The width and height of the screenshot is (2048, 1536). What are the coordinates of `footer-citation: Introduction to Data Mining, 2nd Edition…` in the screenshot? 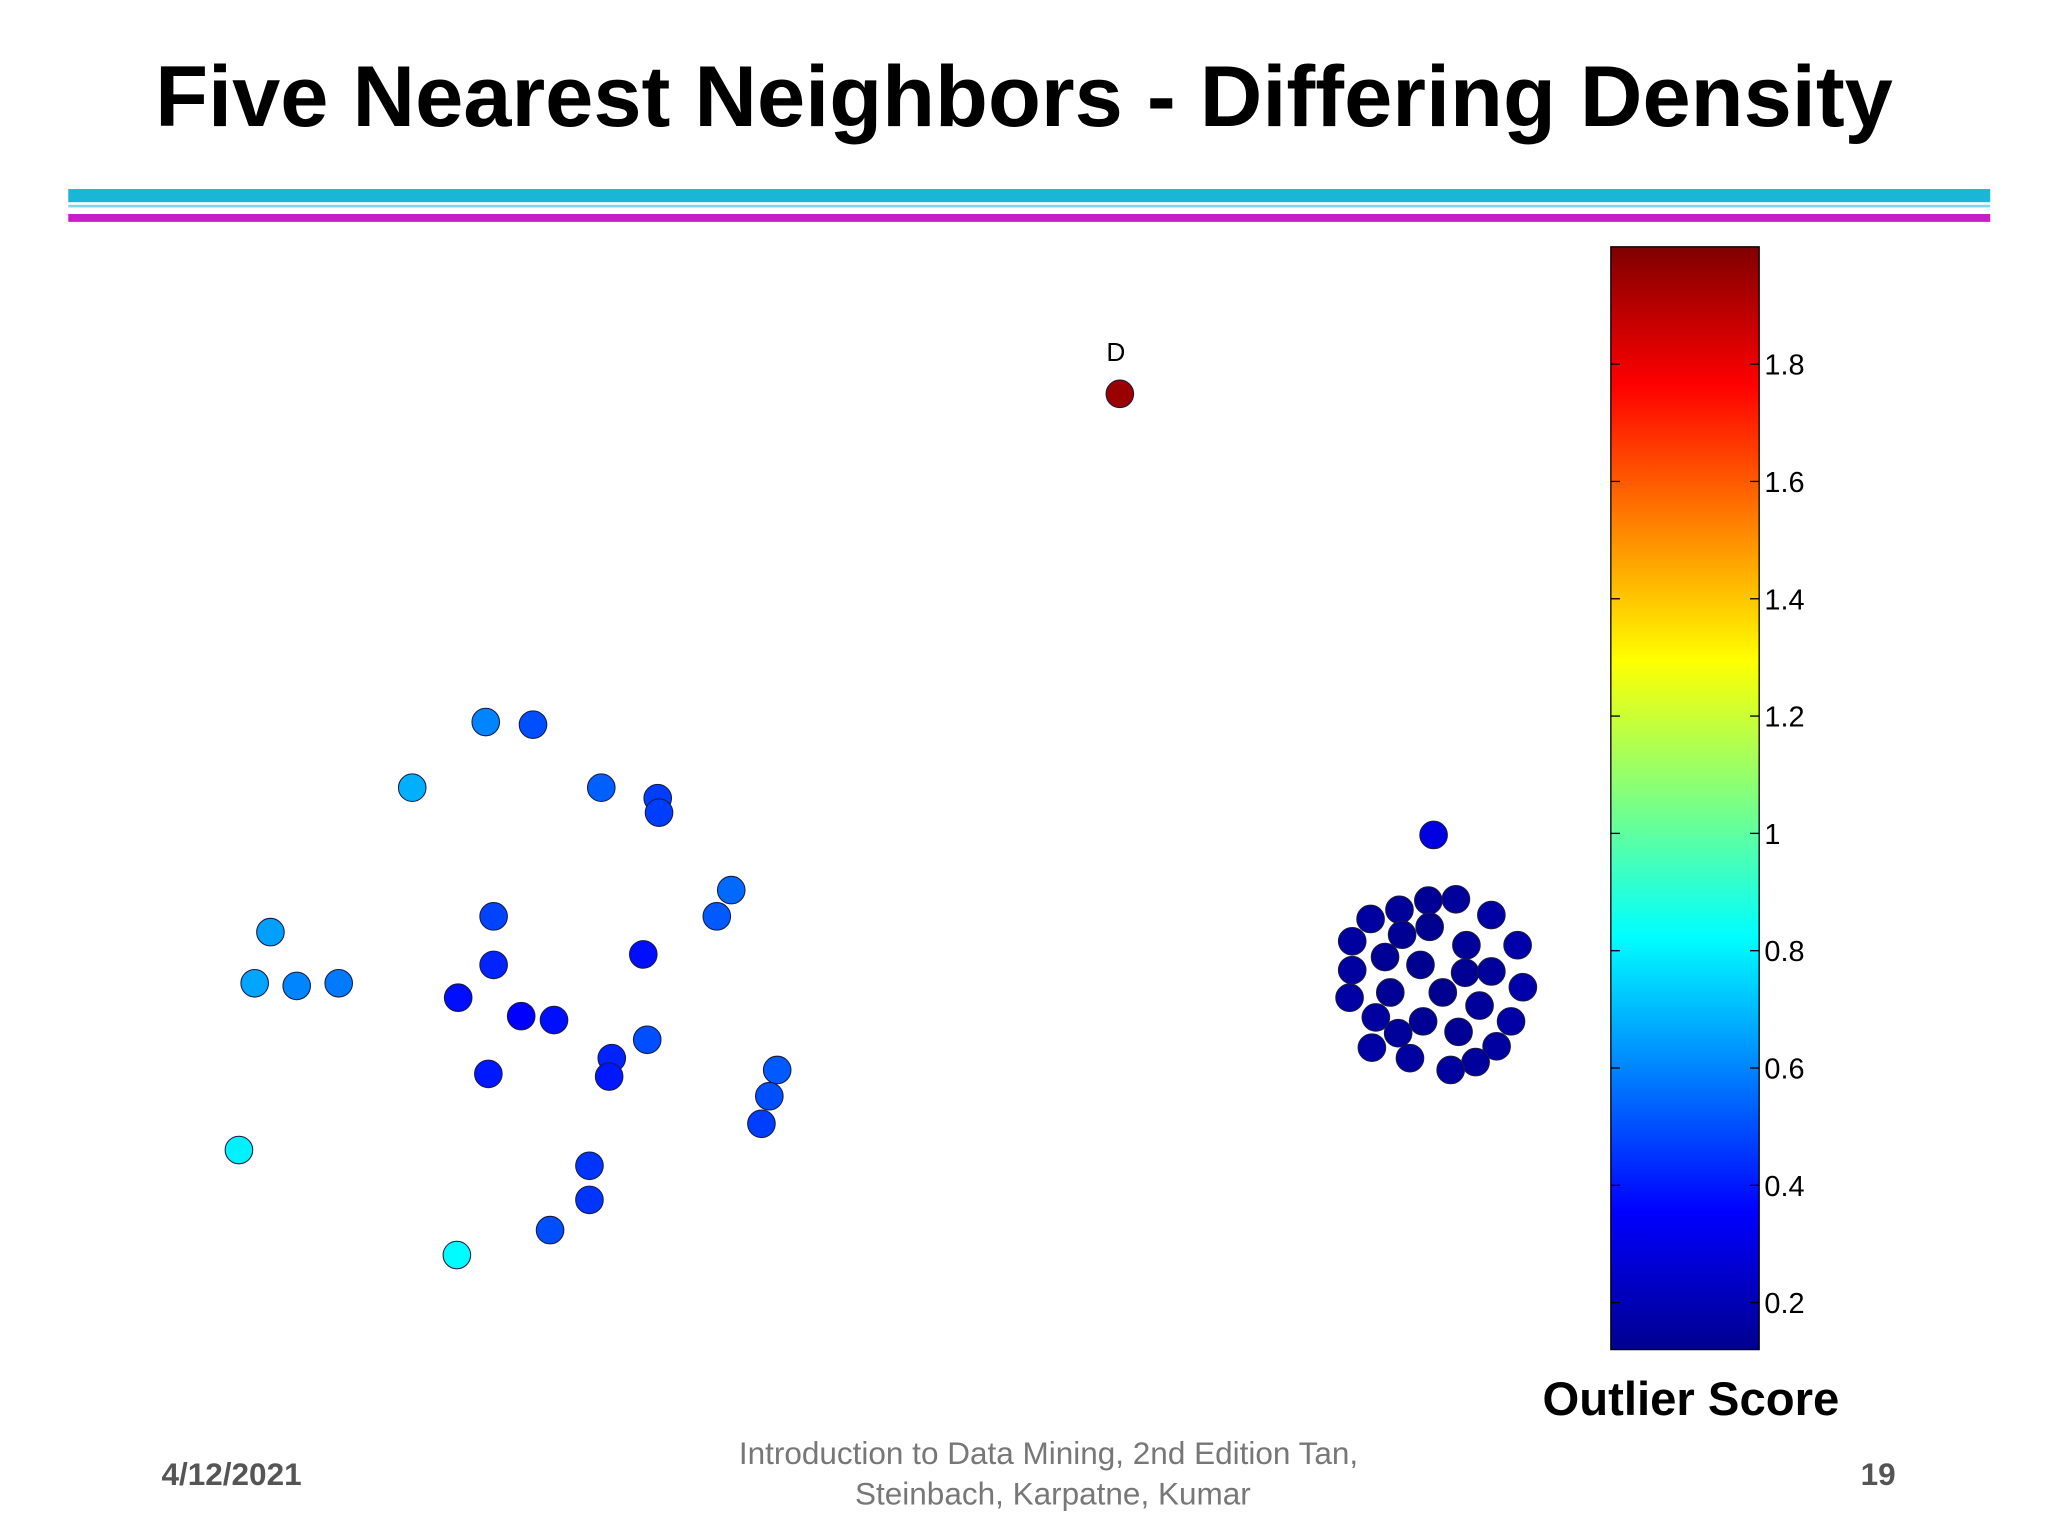 It's located at (1053, 1473).